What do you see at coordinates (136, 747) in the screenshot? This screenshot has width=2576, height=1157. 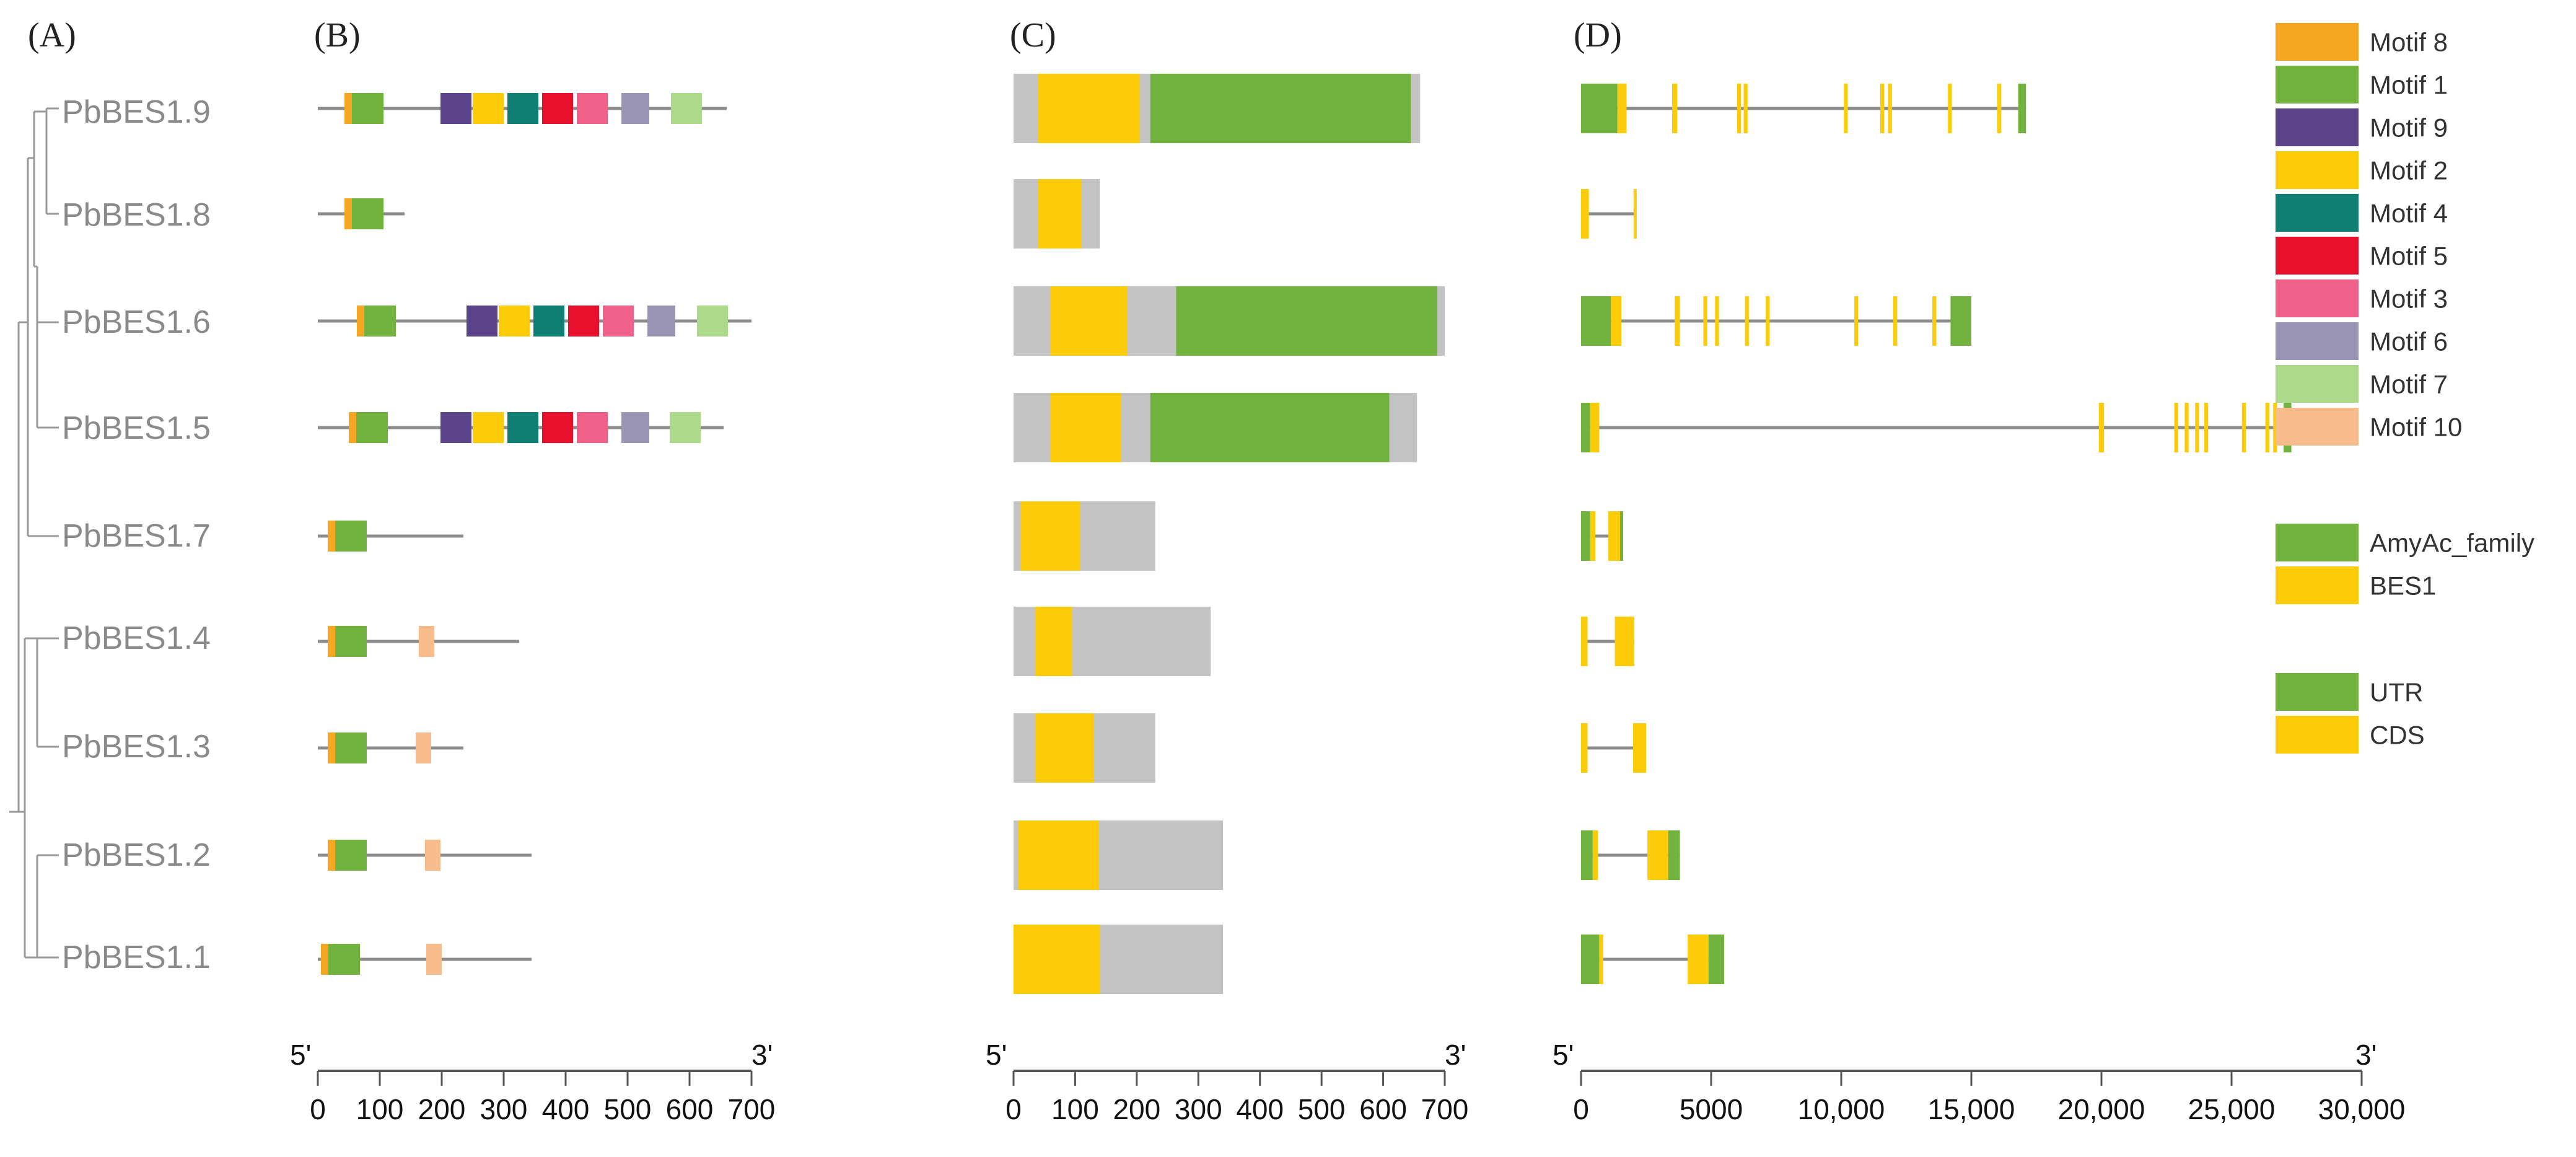 I see `gene-label-1-3: PbBES1.3` at bounding box center [136, 747].